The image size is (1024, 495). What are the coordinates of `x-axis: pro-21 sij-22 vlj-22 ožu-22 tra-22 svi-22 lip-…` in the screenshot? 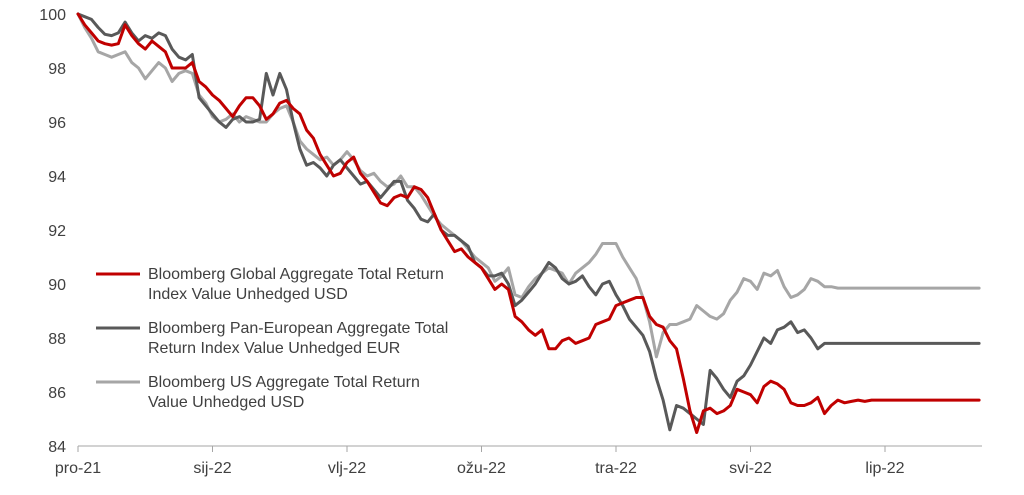 It's located at (518, 461).